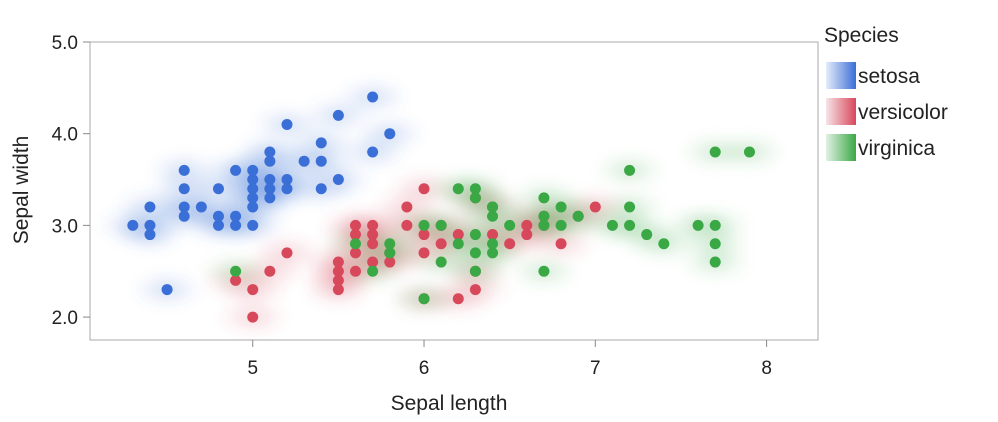  Describe the element at coordinates (841, 147) in the screenshot. I see `legend-swatch-virginica` at that location.